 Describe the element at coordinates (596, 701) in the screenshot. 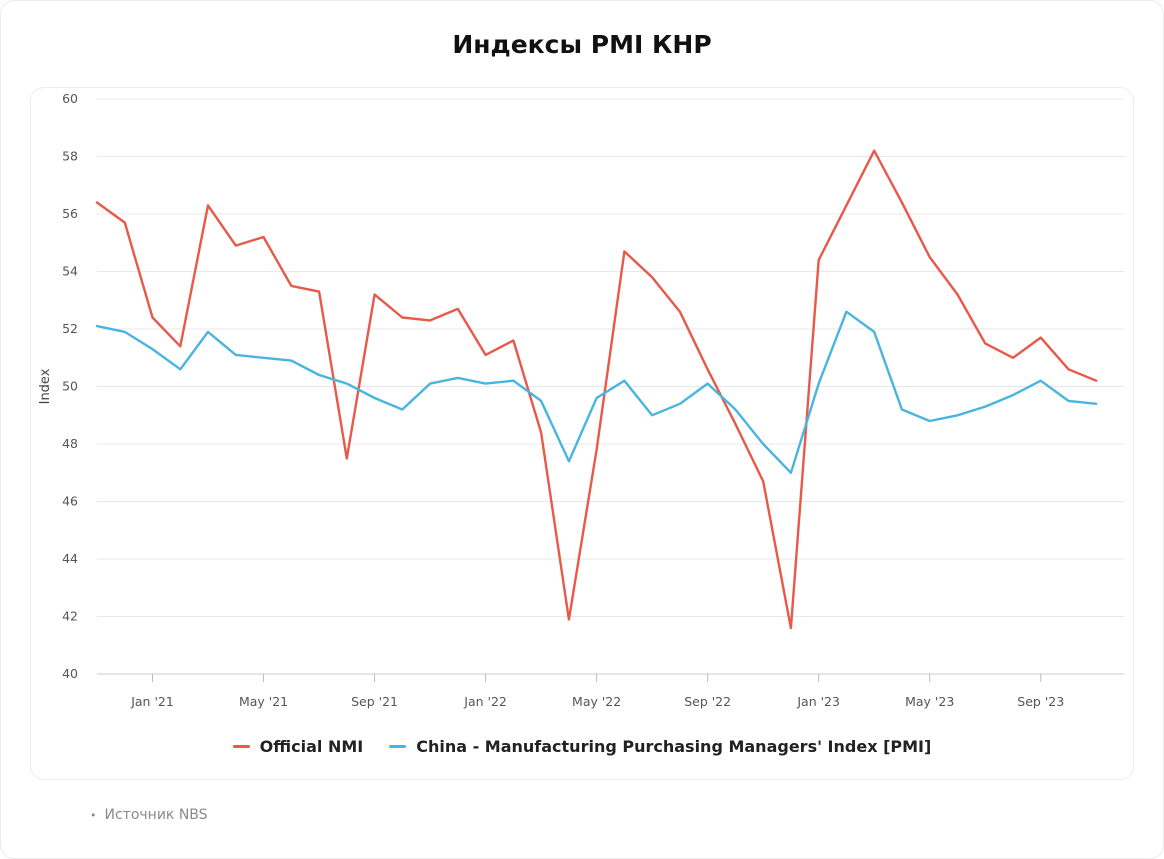

I see `x-tick-label-4: May '22` at that location.